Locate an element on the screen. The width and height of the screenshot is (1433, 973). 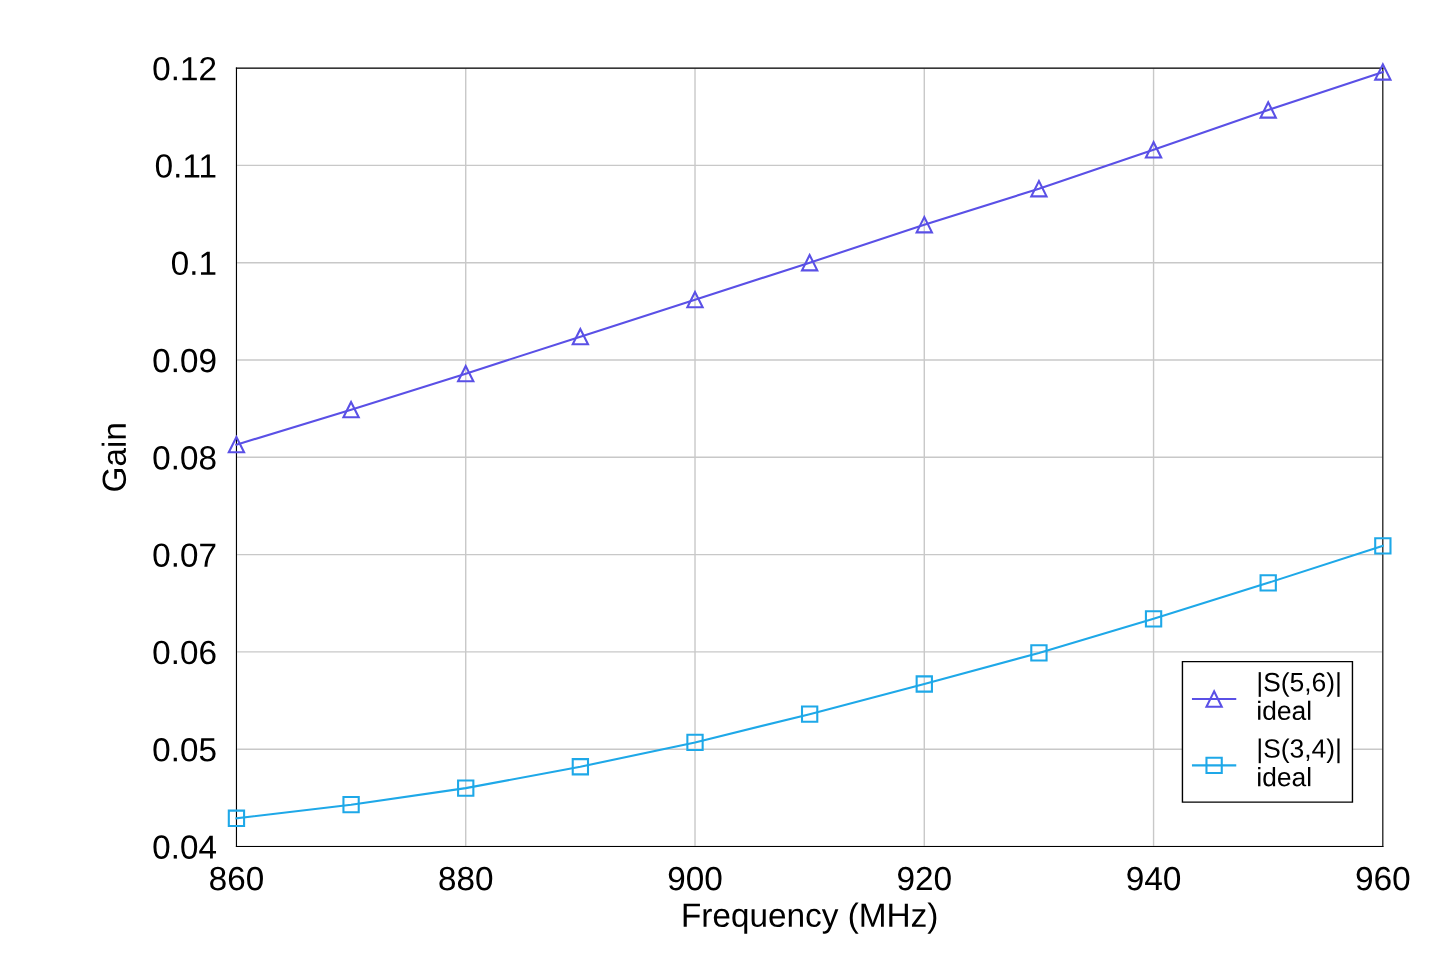
x-tick-label: 940 is located at coordinates (1154, 878).